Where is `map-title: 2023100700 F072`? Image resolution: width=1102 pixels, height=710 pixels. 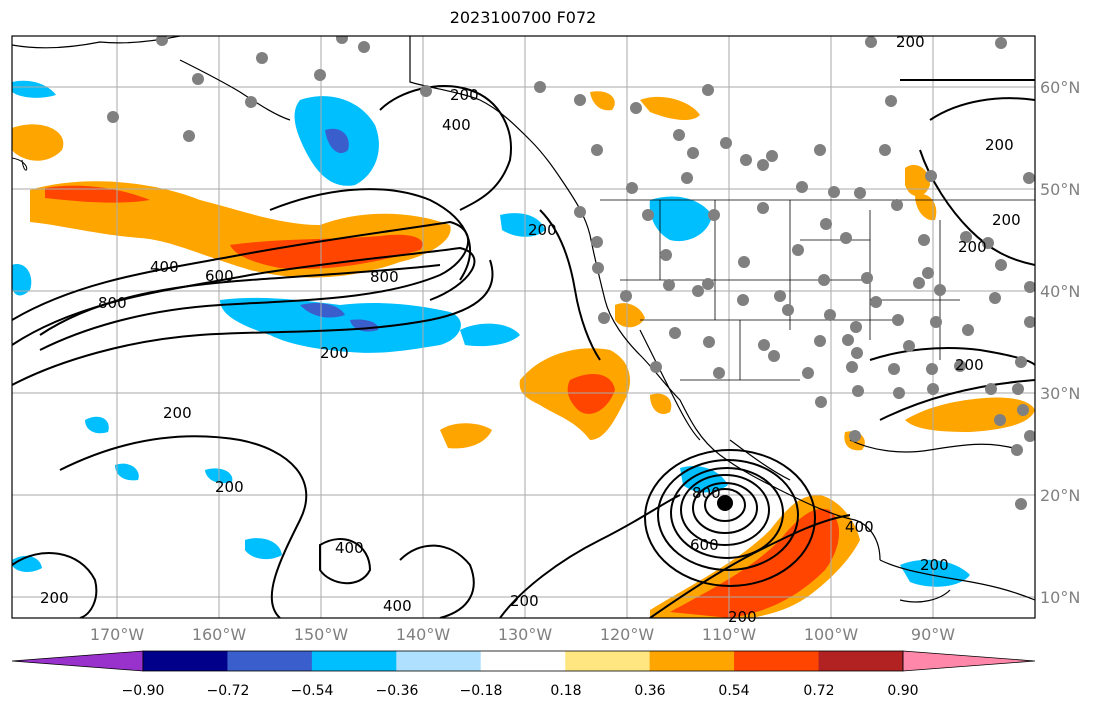 map-title: 2023100700 F072 is located at coordinates (523, 17).